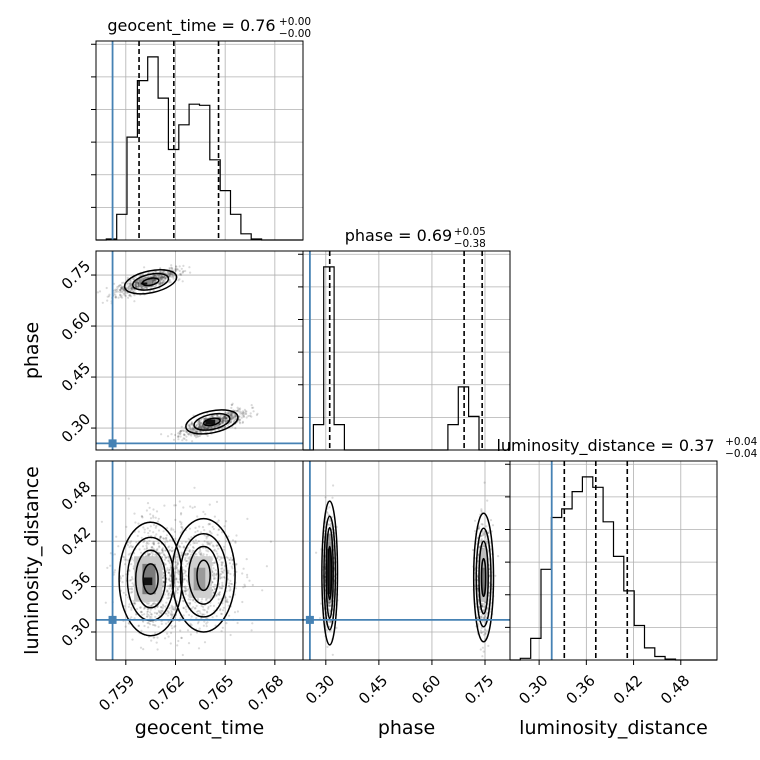 Image resolution: width=760 pixels, height=760 pixels. What do you see at coordinates (479, 689) in the screenshot?
I see `x-tick-label-phase: 0.75` at bounding box center [479, 689].